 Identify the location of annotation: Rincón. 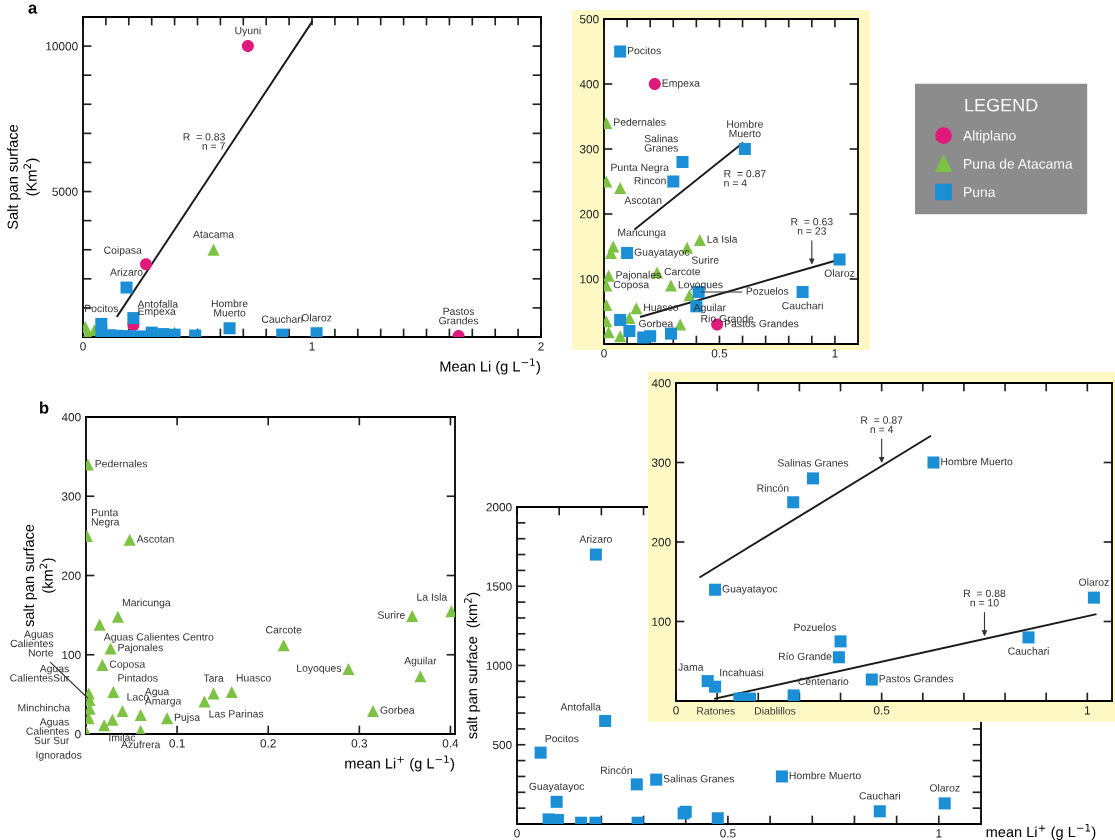
(773, 488).